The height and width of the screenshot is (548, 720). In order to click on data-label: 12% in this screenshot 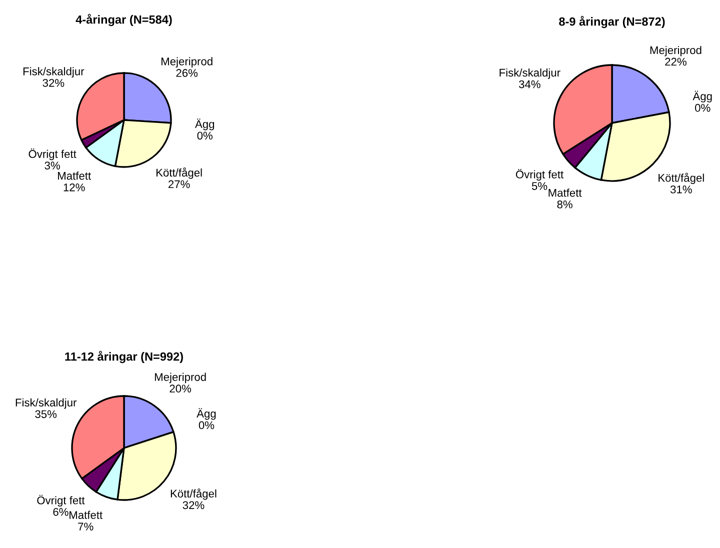, I will do `click(74, 187)`.